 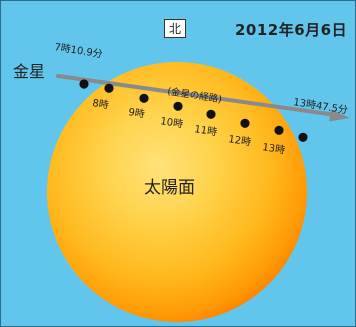 I want to click on hour-label: 8時, so click(x=101, y=104).